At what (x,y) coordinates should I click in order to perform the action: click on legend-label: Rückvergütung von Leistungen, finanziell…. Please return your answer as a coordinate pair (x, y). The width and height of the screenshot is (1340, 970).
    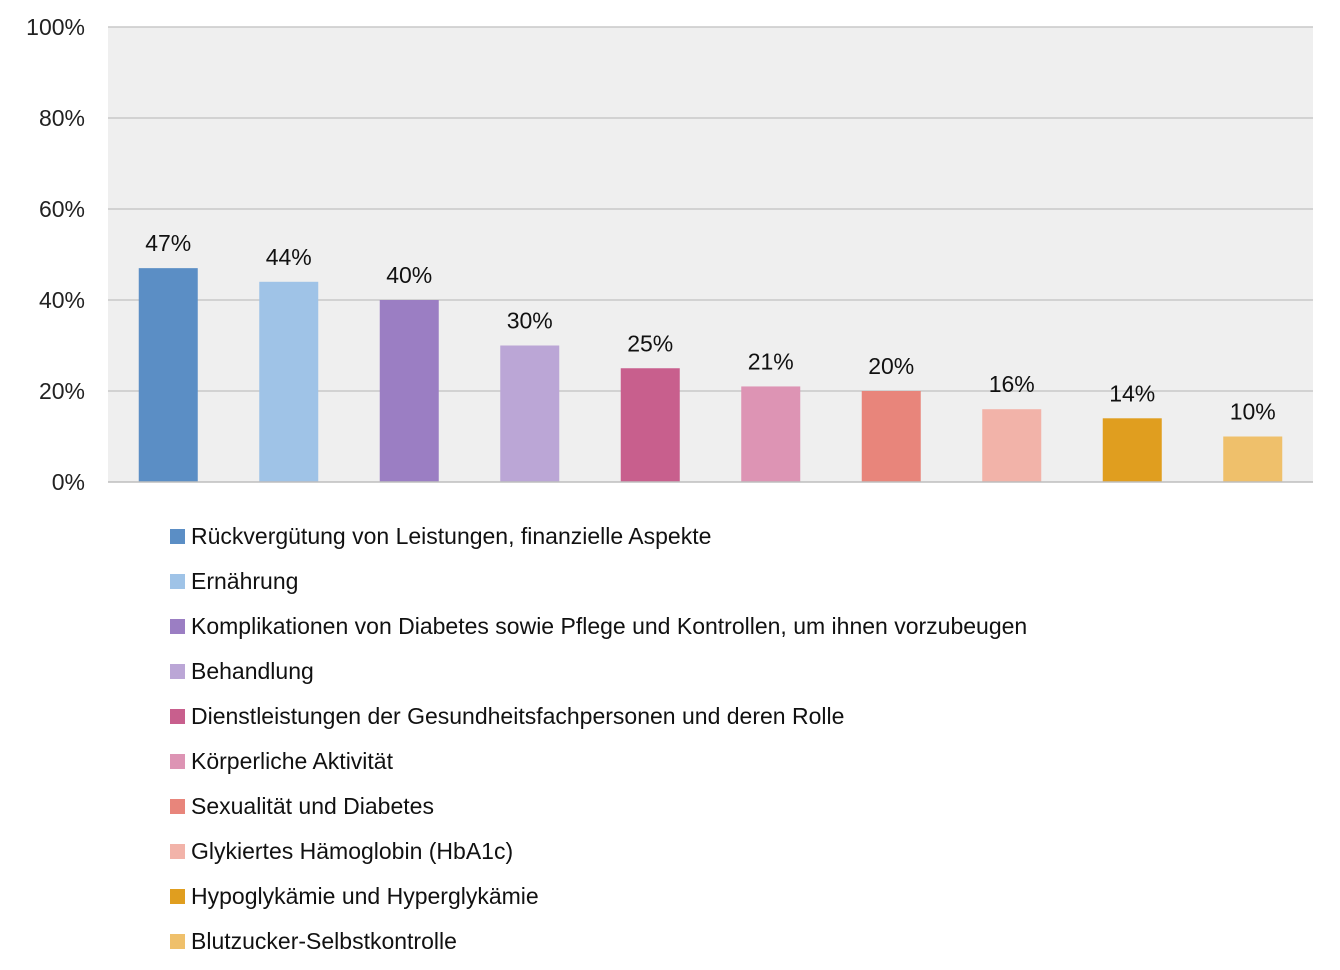
    Looking at the image, I should click on (451, 536).